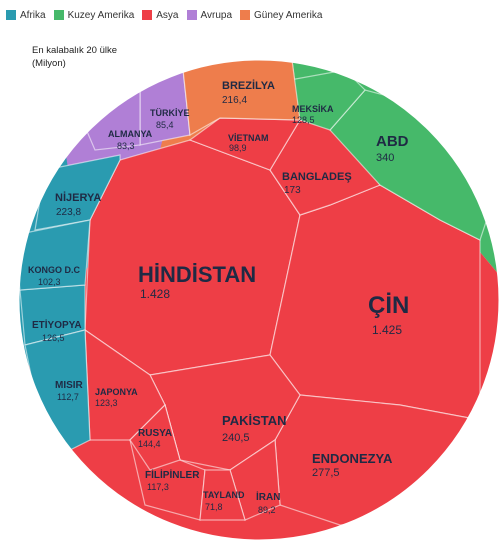  Describe the element at coordinates (238, 148) in the screenshot. I see `country-value: 98,9` at that location.